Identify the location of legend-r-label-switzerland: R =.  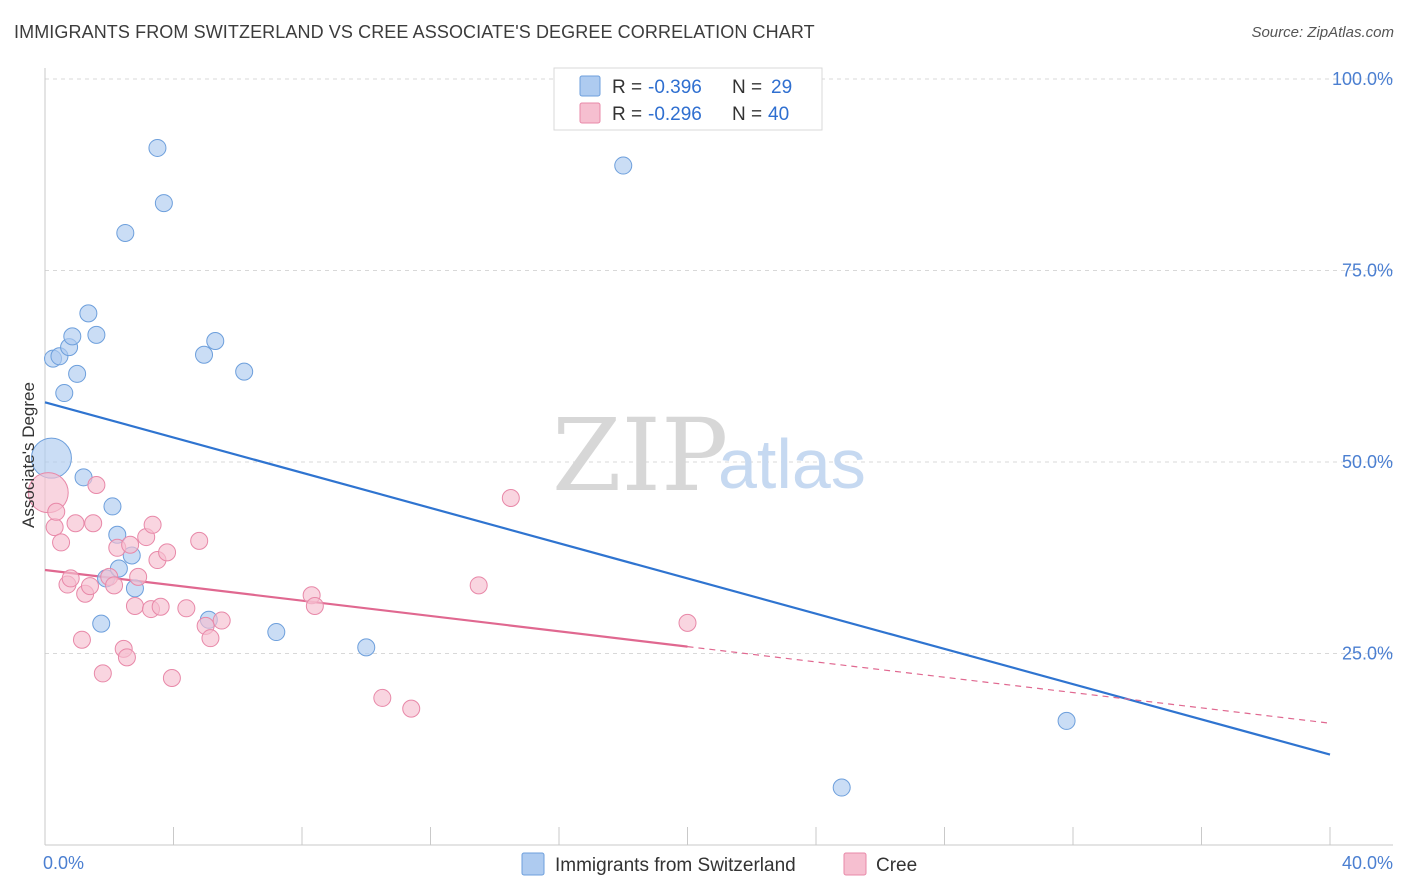
(627, 87).